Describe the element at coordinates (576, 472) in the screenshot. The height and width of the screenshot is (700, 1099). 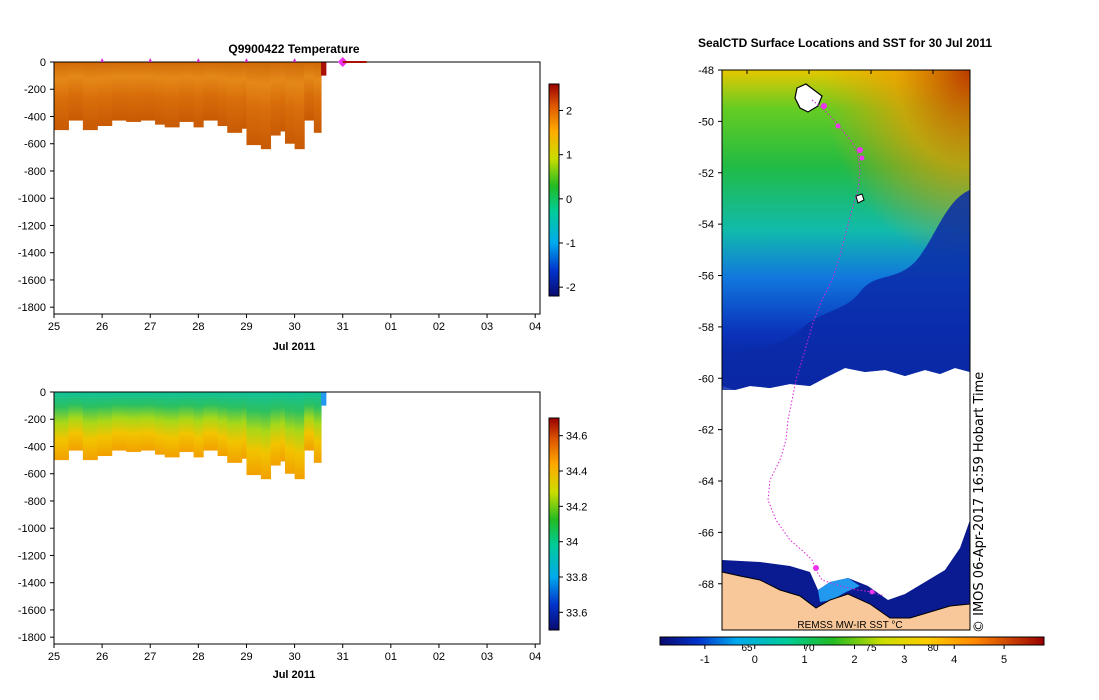
I see `colorbar-tick-label: 34.4` at that location.